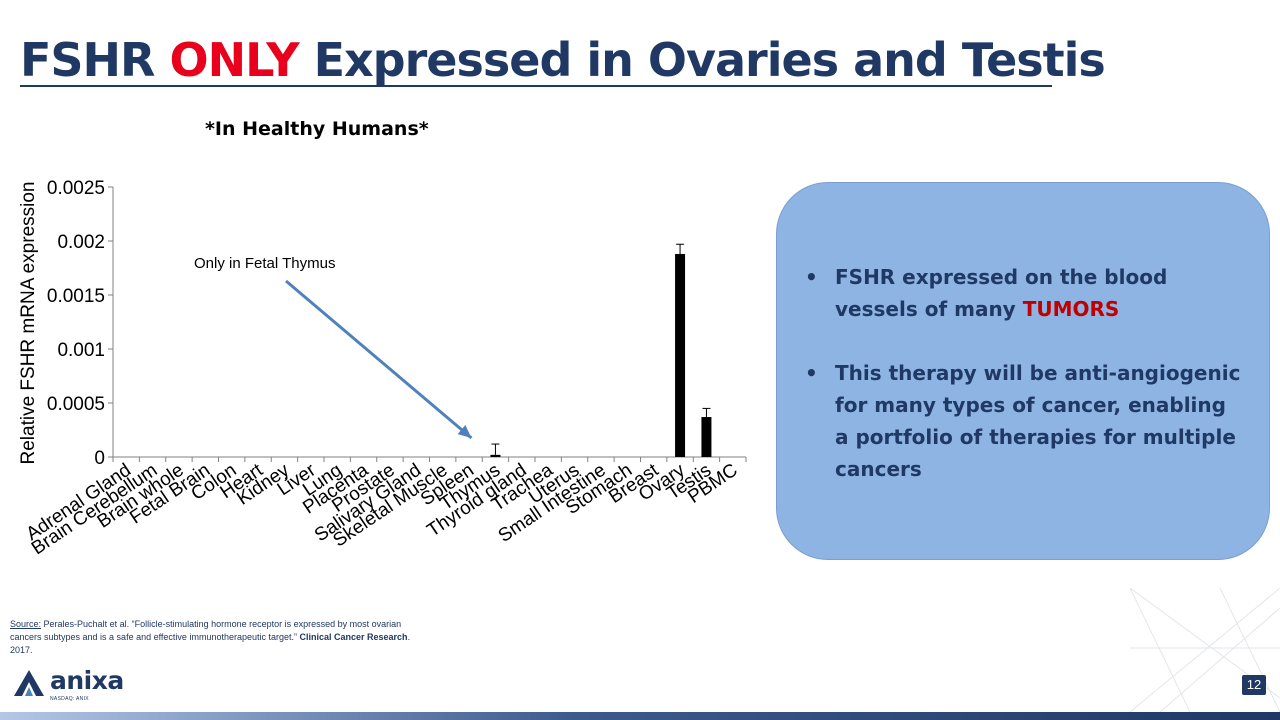  What do you see at coordinates (706, 437) in the screenshot?
I see `bar-testis` at bounding box center [706, 437].